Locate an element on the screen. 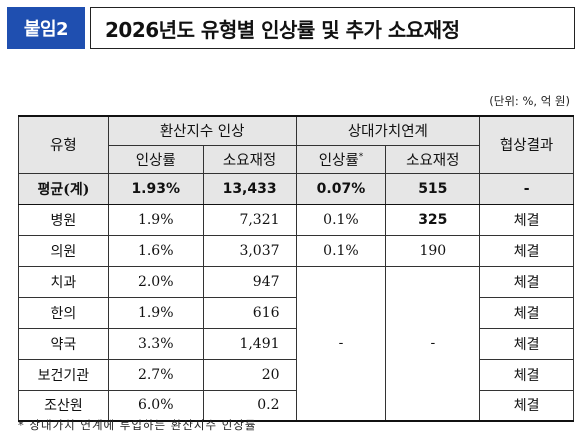  table-row: 약국 3.3% 1,491 체결 is located at coordinates (296, 343).